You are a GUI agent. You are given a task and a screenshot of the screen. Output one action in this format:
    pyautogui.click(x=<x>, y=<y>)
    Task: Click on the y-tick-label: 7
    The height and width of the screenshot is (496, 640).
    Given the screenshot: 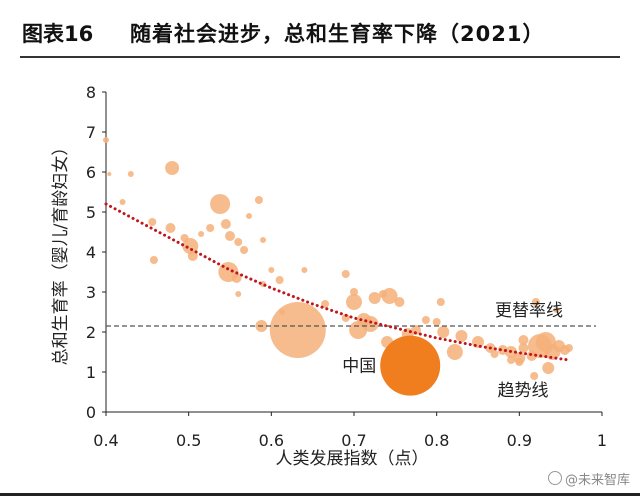 What is the action you would take?
    pyautogui.click(x=91, y=132)
    